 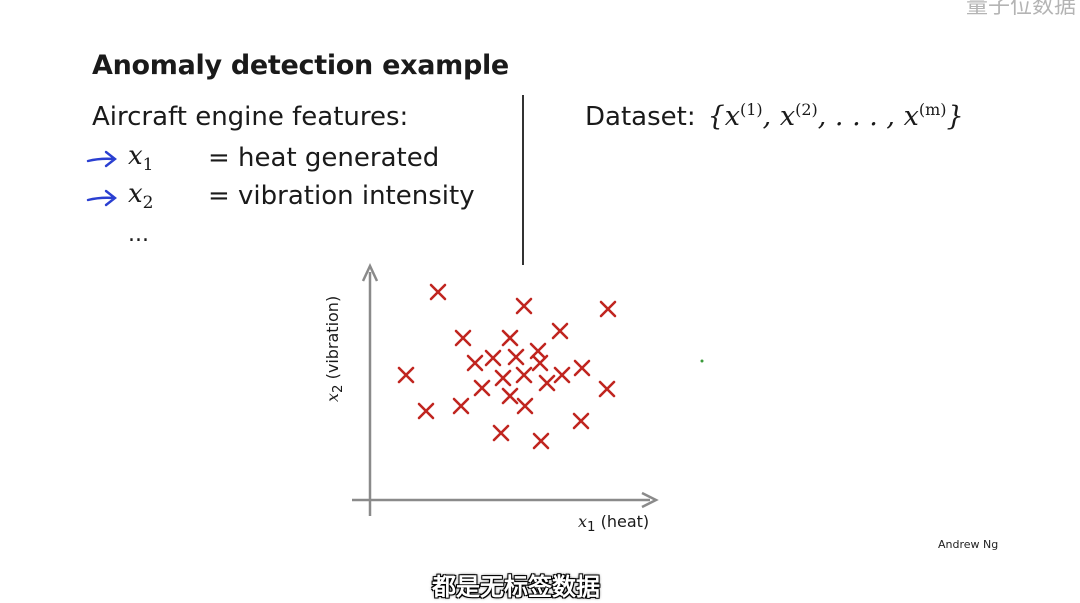 What do you see at coordinates (341, 196) in the screenshot?
I see `feature-description: = vibration intensity` at bounding box center [341, 196].